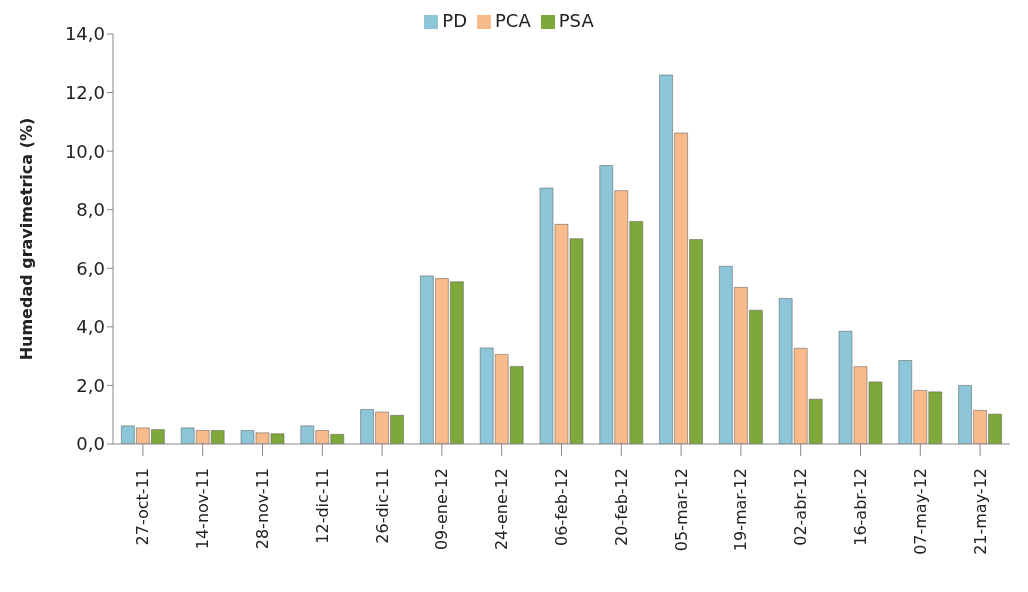  Describe the element at coordinates (90, 385) in the screenshot. I see `y-tick-label: 2,0` at that location.